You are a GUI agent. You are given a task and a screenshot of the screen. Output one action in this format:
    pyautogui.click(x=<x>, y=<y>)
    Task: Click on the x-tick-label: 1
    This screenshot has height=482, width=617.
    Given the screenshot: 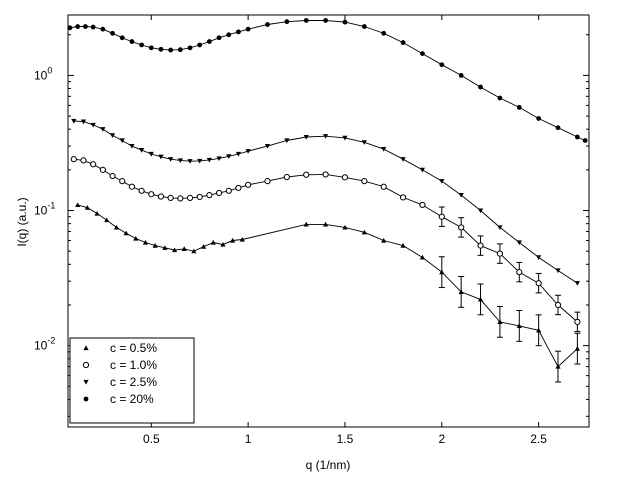 What is the action you would take?
    pyautogui.click(x=248, y=439)
    